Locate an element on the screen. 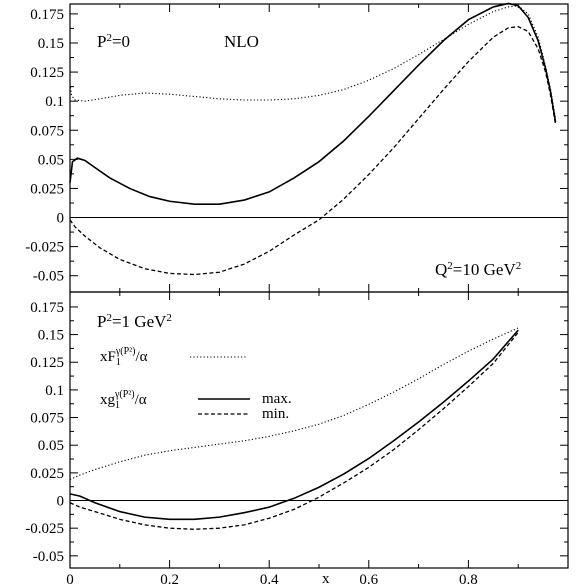 The width and height of the screenshot is (578, 587). top-y-tick-label: 0.175 is located at coordinates (47, 15).